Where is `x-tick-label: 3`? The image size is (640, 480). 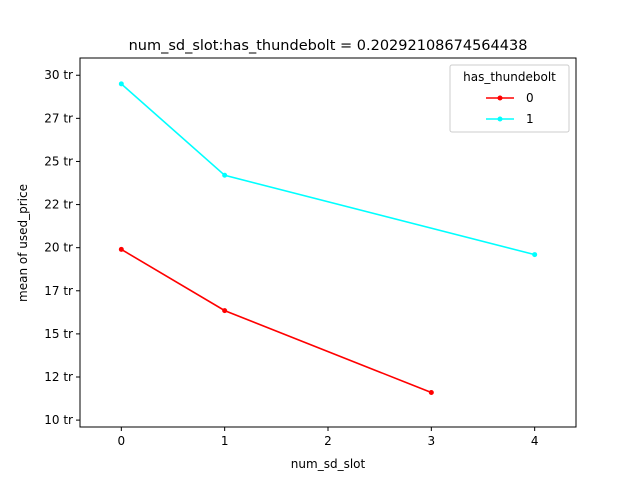 x-tick-label: 3 is located at coordinates (432, 441).